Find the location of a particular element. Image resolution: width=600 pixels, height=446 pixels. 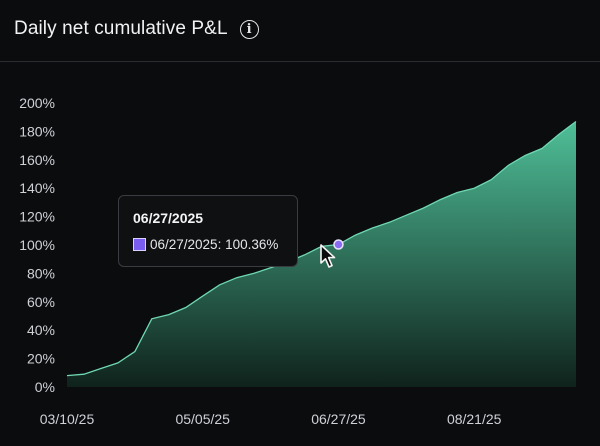

tooltip-value-row: 06/27/2025: 100.36% is located at coordinates (208, 244).